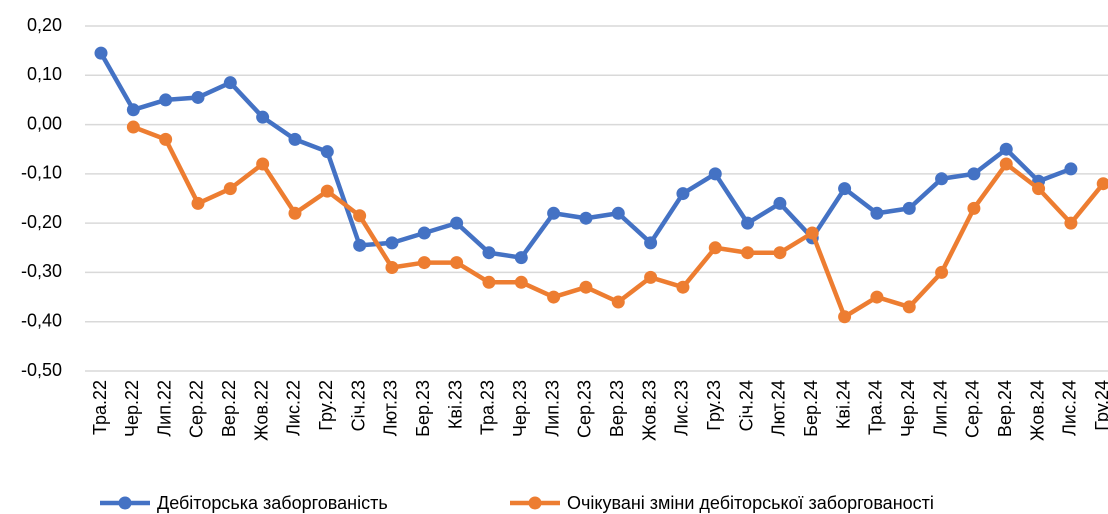 The image size is (1108, 514). What do you see at coordinates (746, 405) in the screenshot?
I see `x-tick-label: Січ.24` at bounding box center [746, 405].